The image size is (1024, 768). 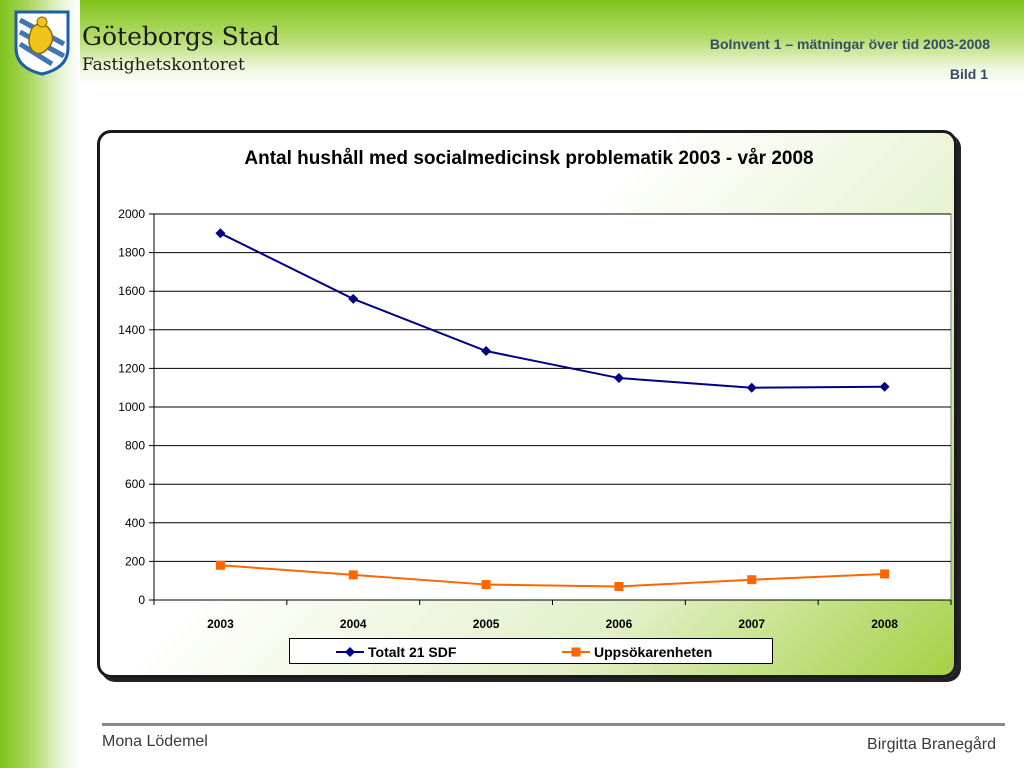 I want to click on left-gradient-band, so click(x=40, y=384).